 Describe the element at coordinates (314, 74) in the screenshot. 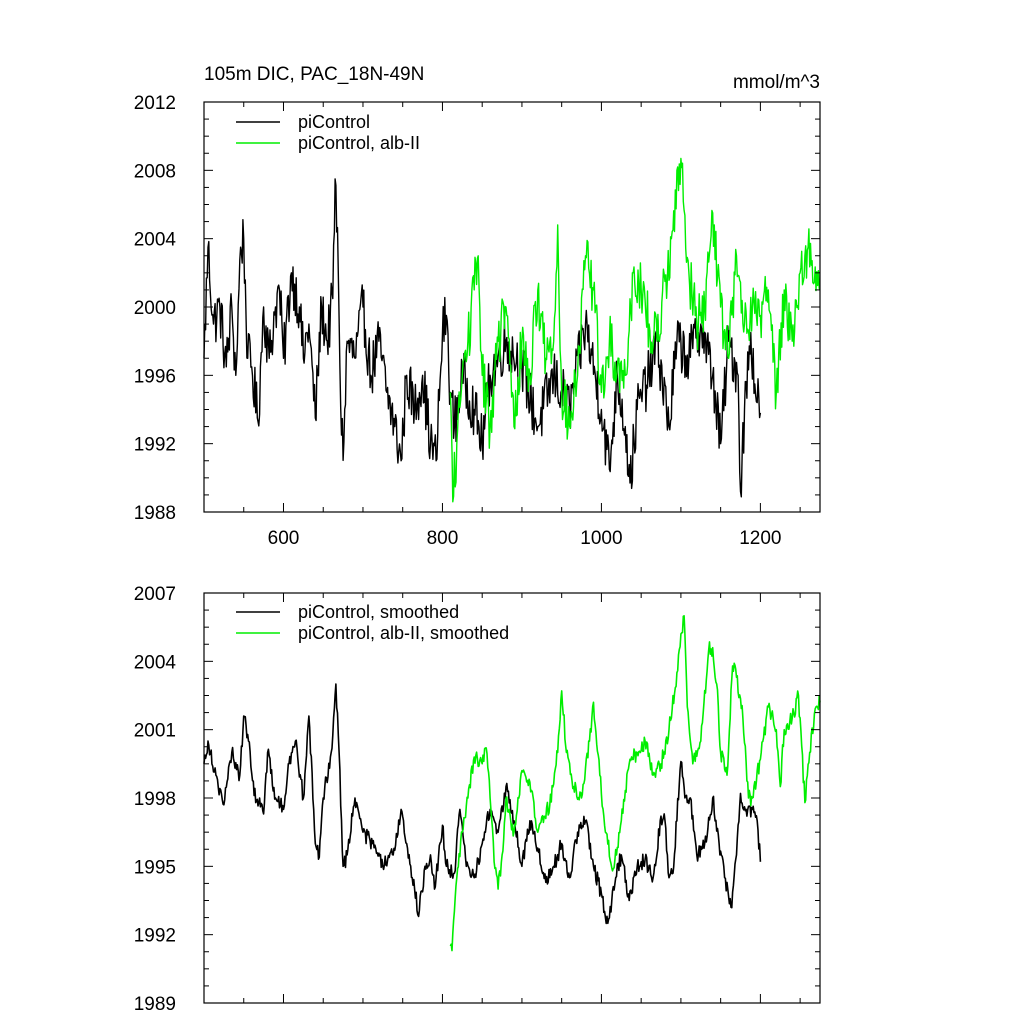

I see `top-chart-title: 105m DIC, PAC_18N-49N` at that location.